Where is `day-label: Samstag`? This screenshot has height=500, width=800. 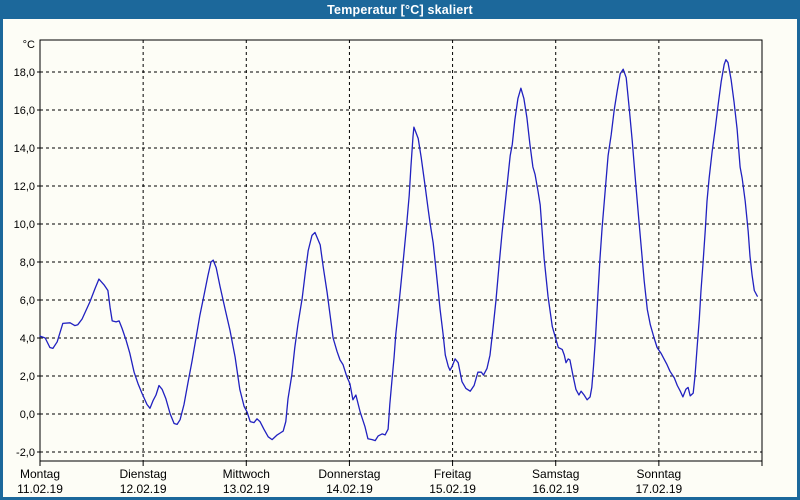
day-label: Samstag is located at coordinates (555, 474).